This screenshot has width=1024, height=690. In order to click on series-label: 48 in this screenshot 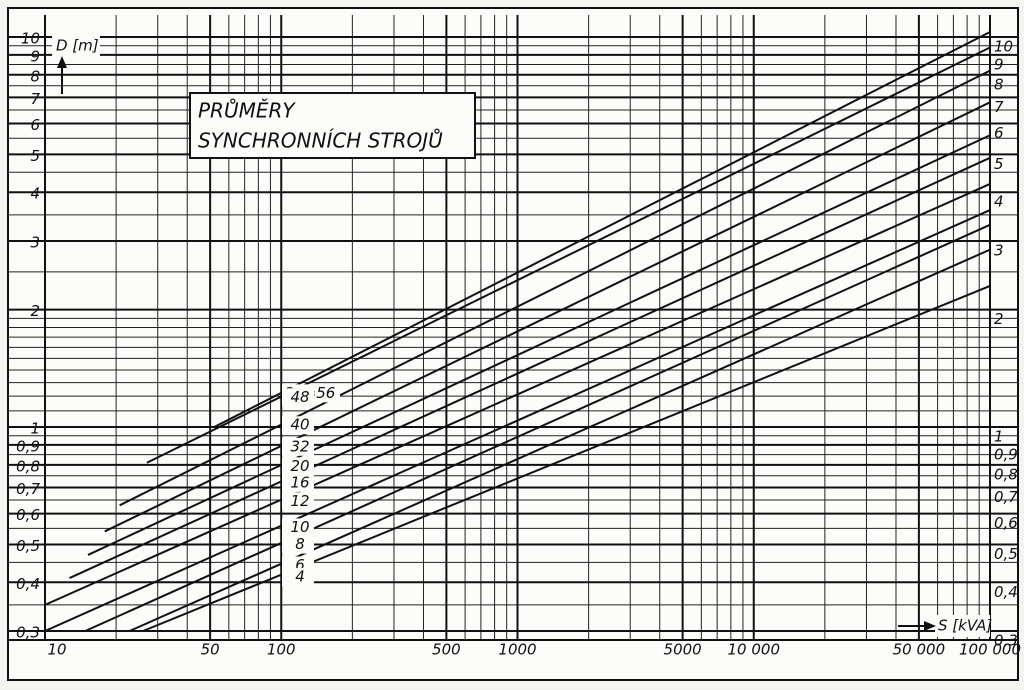, I will do `click(299, 397)`.